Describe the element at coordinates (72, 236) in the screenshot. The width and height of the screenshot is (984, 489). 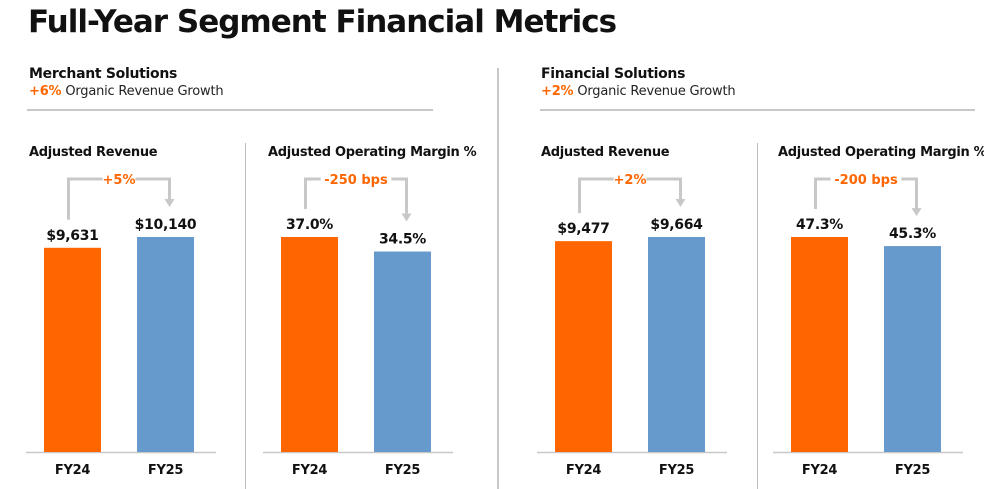
I see `data-label: $9,631` at that location.